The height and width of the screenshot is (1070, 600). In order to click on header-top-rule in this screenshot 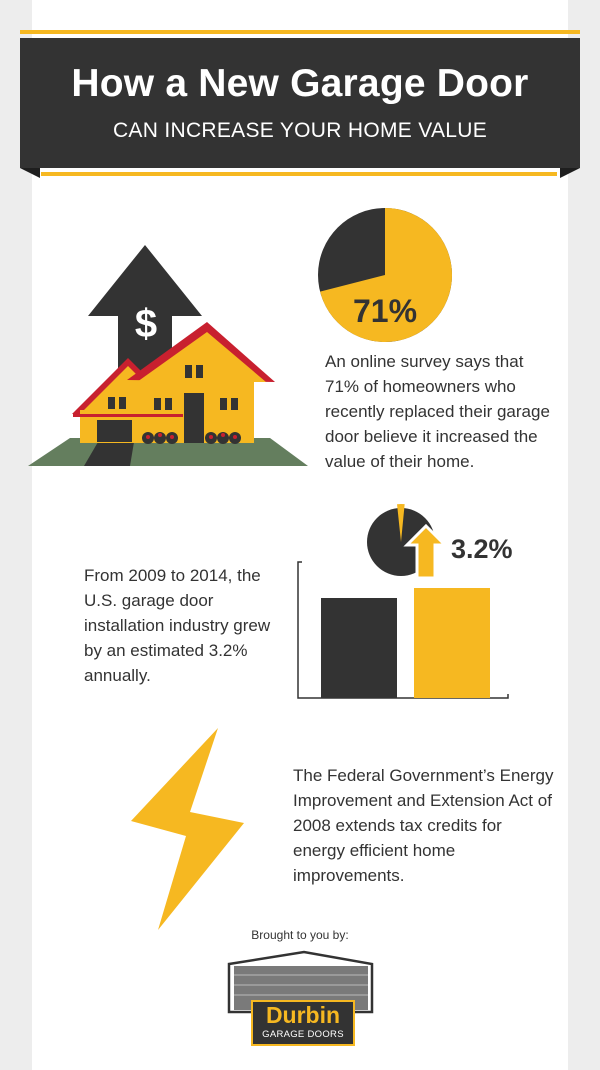, I will do `click(300, 32)`.